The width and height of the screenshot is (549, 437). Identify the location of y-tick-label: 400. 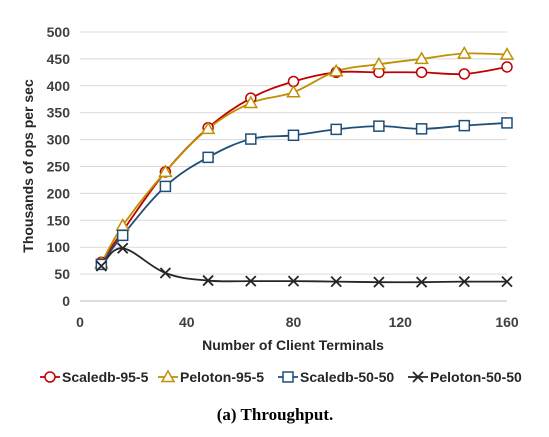
(59, 86).